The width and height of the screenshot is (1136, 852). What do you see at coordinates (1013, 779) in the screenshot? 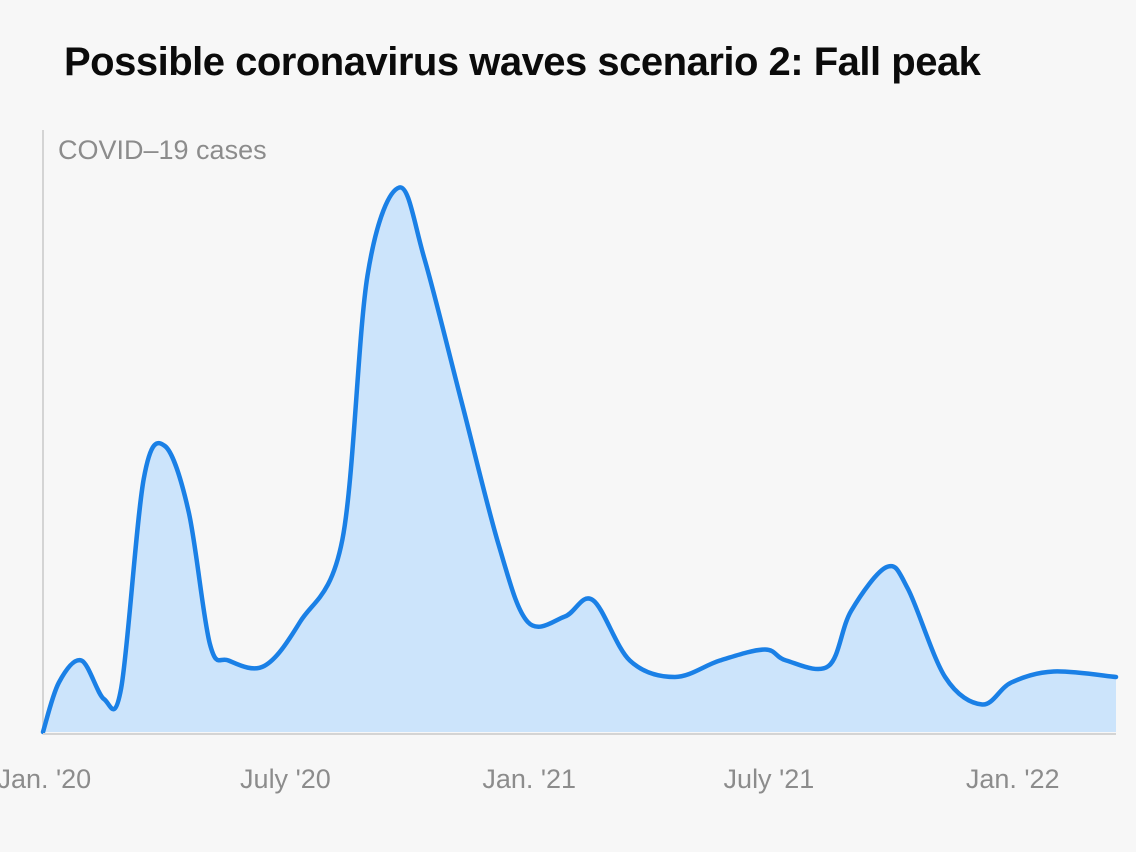
I see `x-tick-label: Jan. '22` at bounding box center [1013, 779].